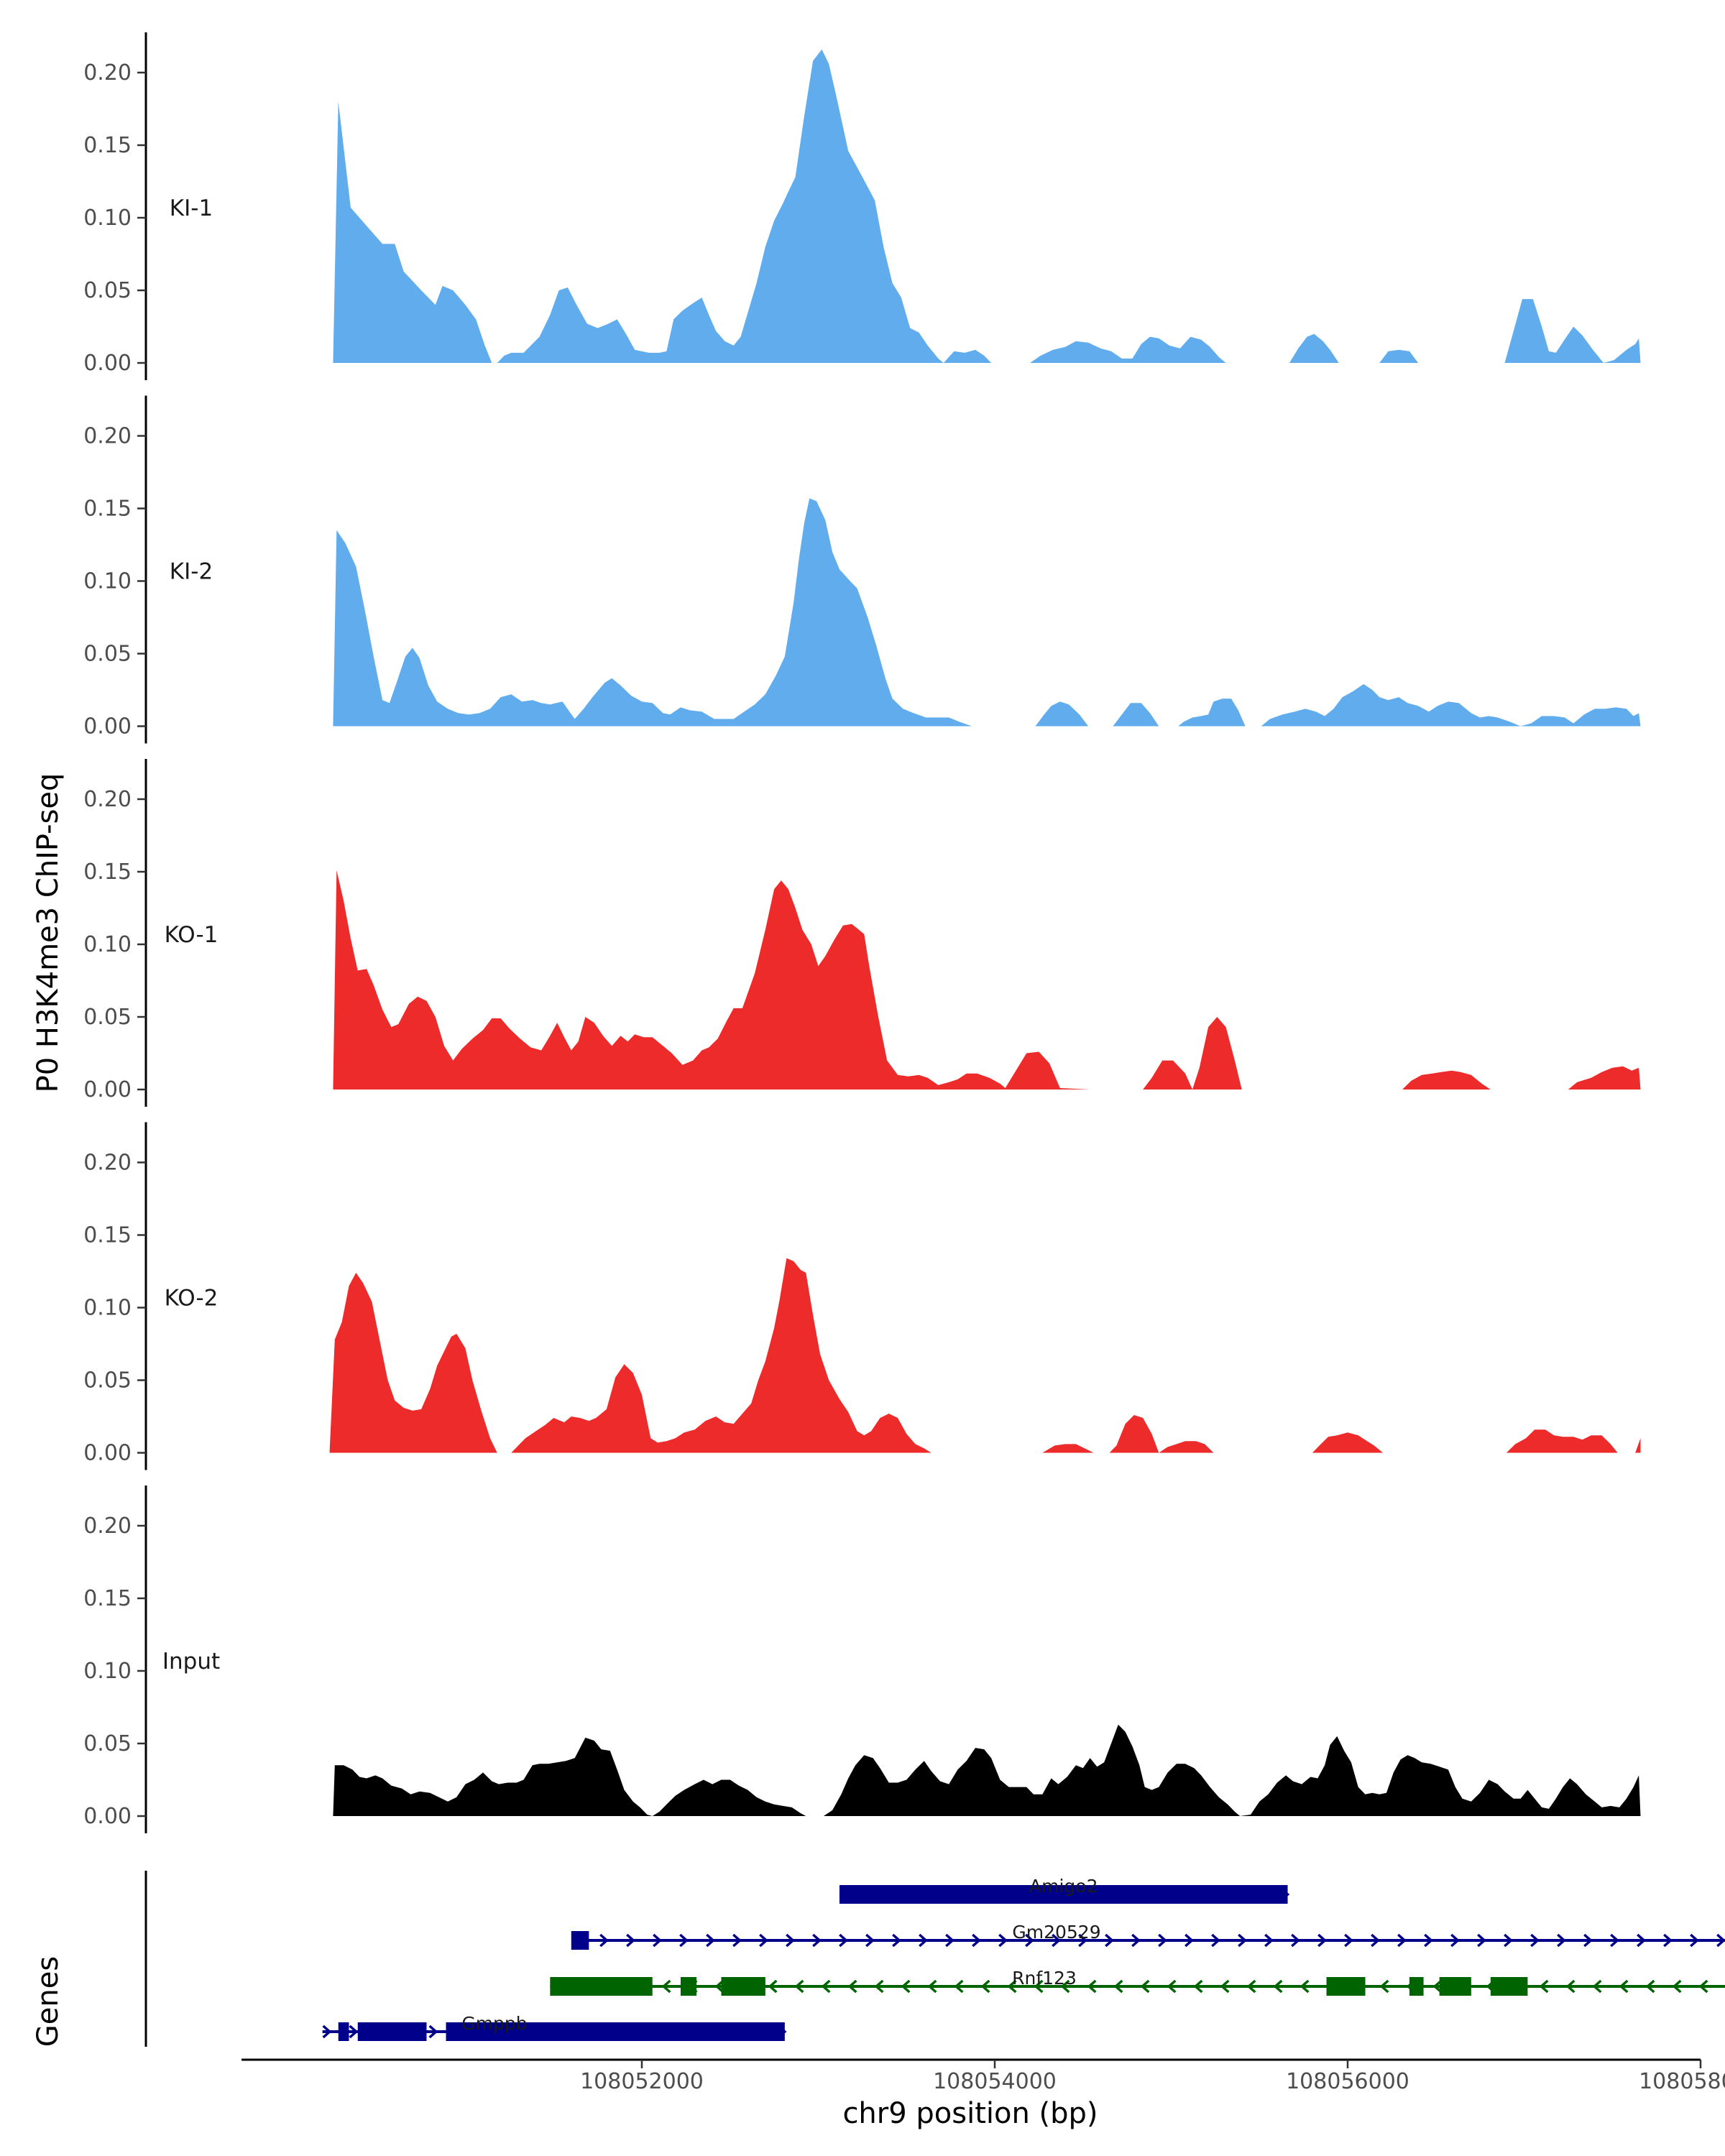 The image size is (1725, 2156). What do you see at coordinates (862, 1659) in the screenshot?
I see `track-input: 0.00 0.05 0.10 0.15 0.20 Input` at bounding box center [862, 1659].